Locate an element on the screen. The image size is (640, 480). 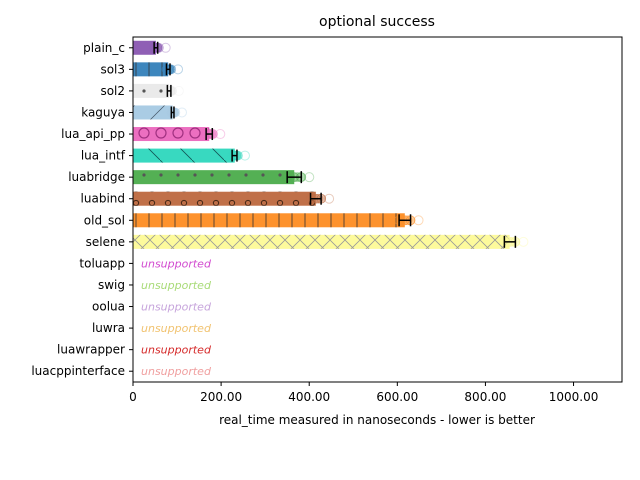
bar-hatch-sol3 is located at coordinates (151, 69).